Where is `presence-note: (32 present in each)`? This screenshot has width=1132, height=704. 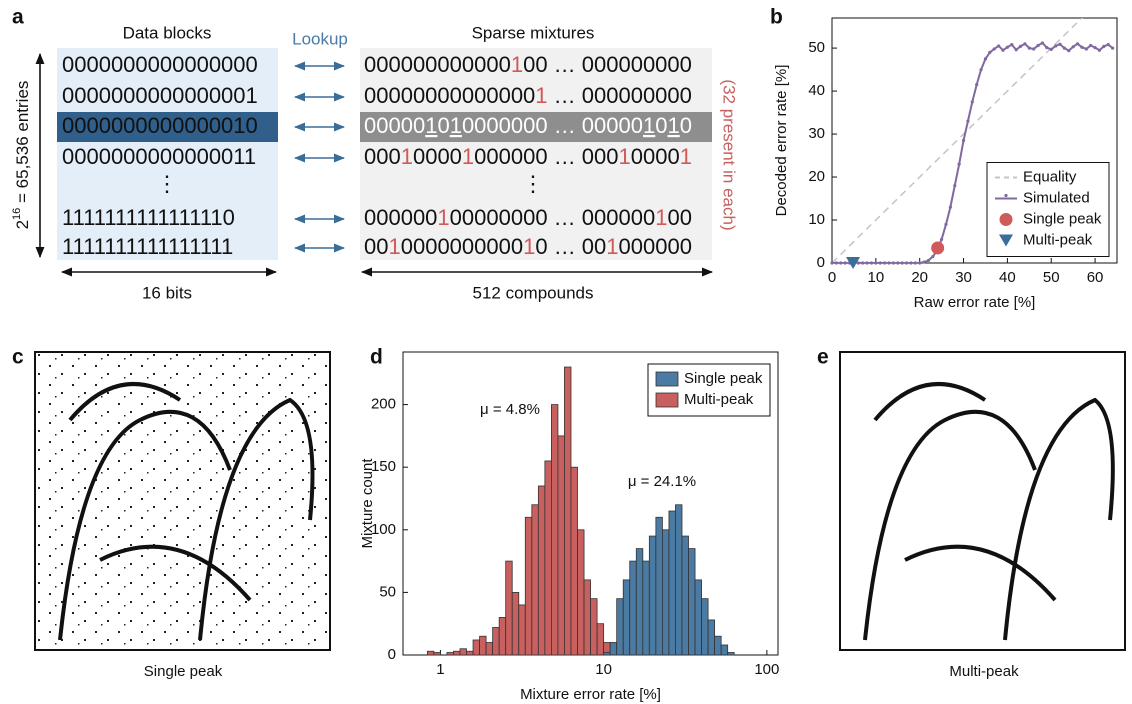 presence-note: (32 present in each) is located at coordinates (729, 154).